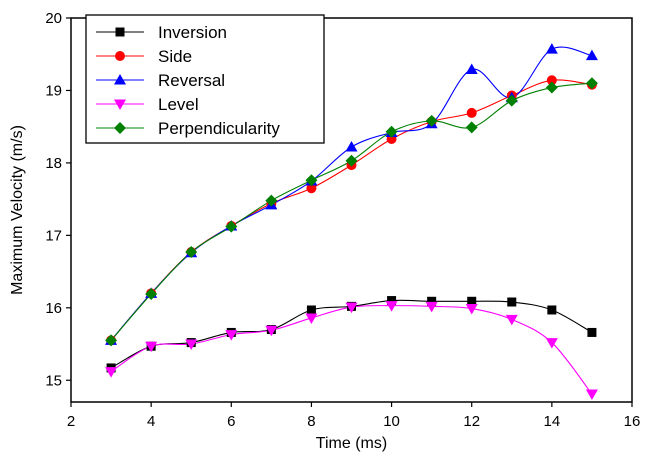  What do you see at coordinates (178, 104) in the screenshot?
I see `legend-label-level: Level` at bounding box center [178, 104].